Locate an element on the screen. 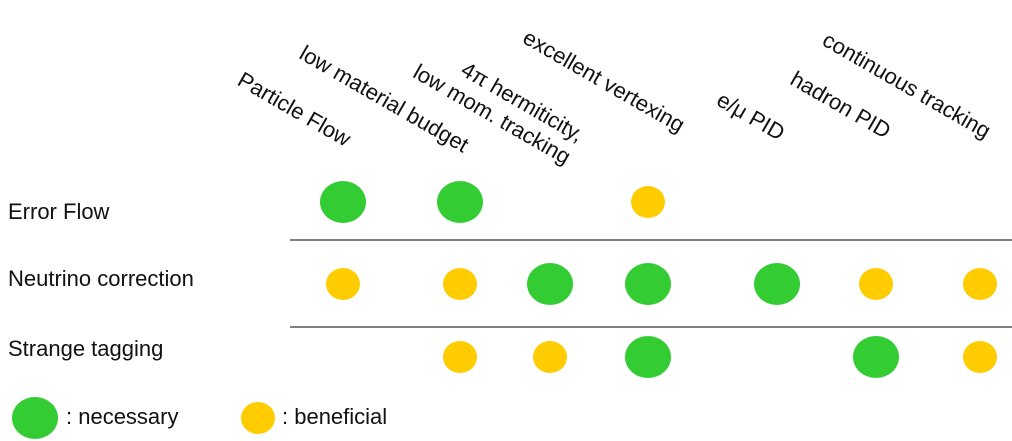 Image resolution: width=1012 pixels, height=441 pixels. row-label: Neutrino correction is located at coordinates (101, 278).